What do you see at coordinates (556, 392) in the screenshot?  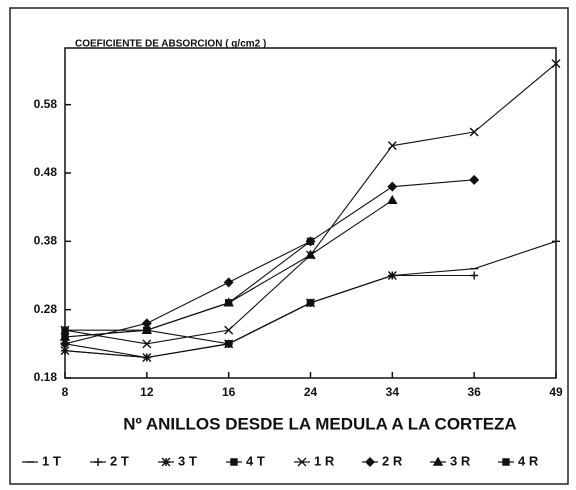 I see `x-tick-label: 49` at bounding box center [556, 392].